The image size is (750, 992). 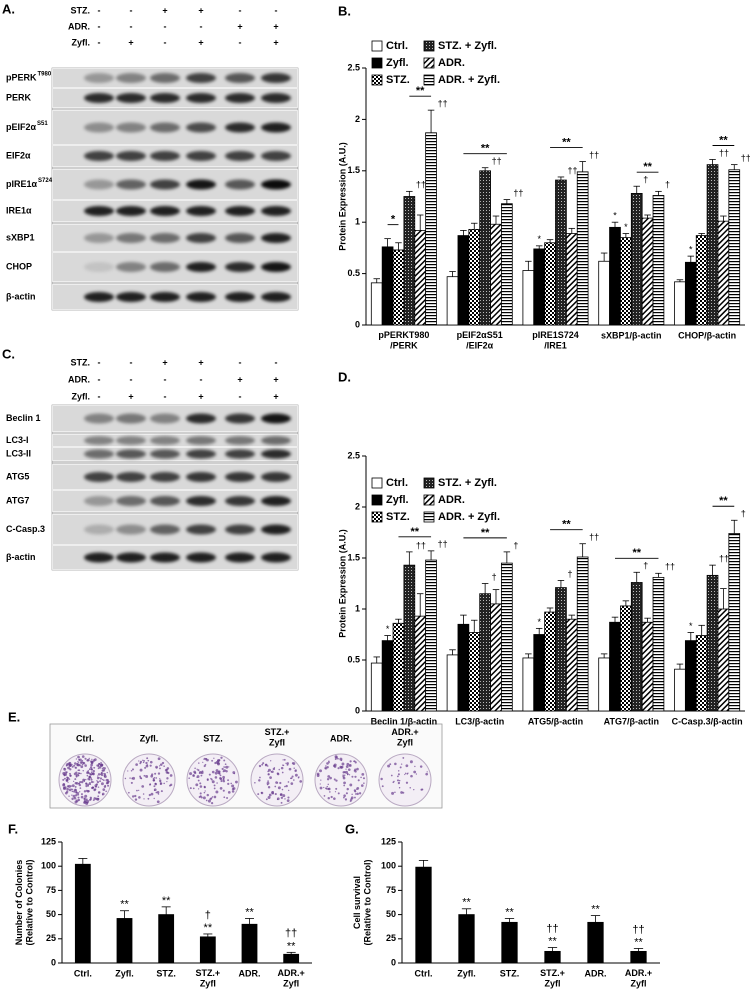 I want to click on significance-label: †, so click(x=645, y=566).